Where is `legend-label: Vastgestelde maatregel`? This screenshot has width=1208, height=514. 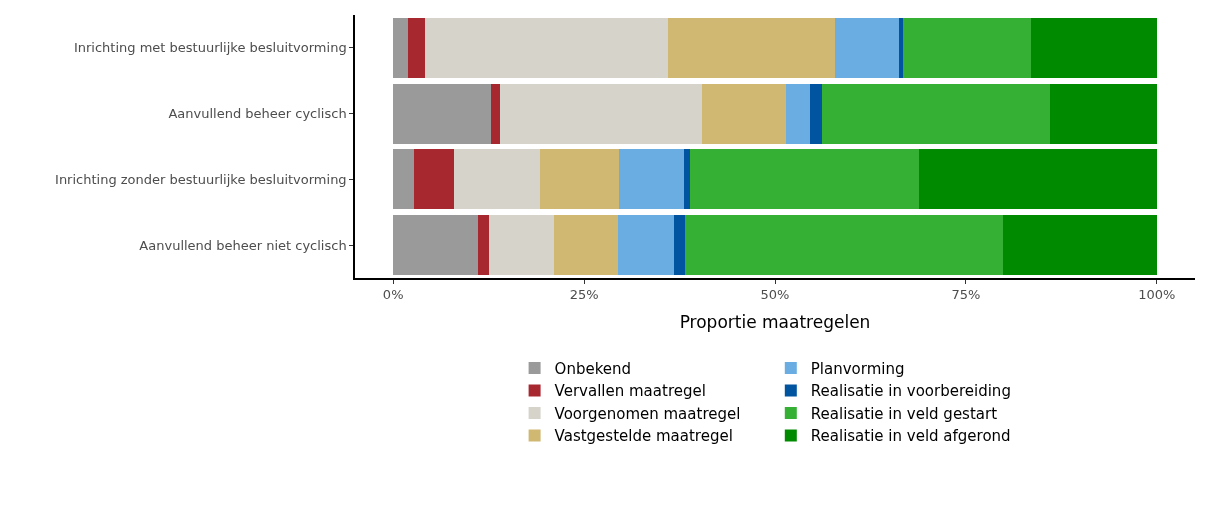
legend-label: Vastgestelde maatregel is located at coordinates (643, 436).